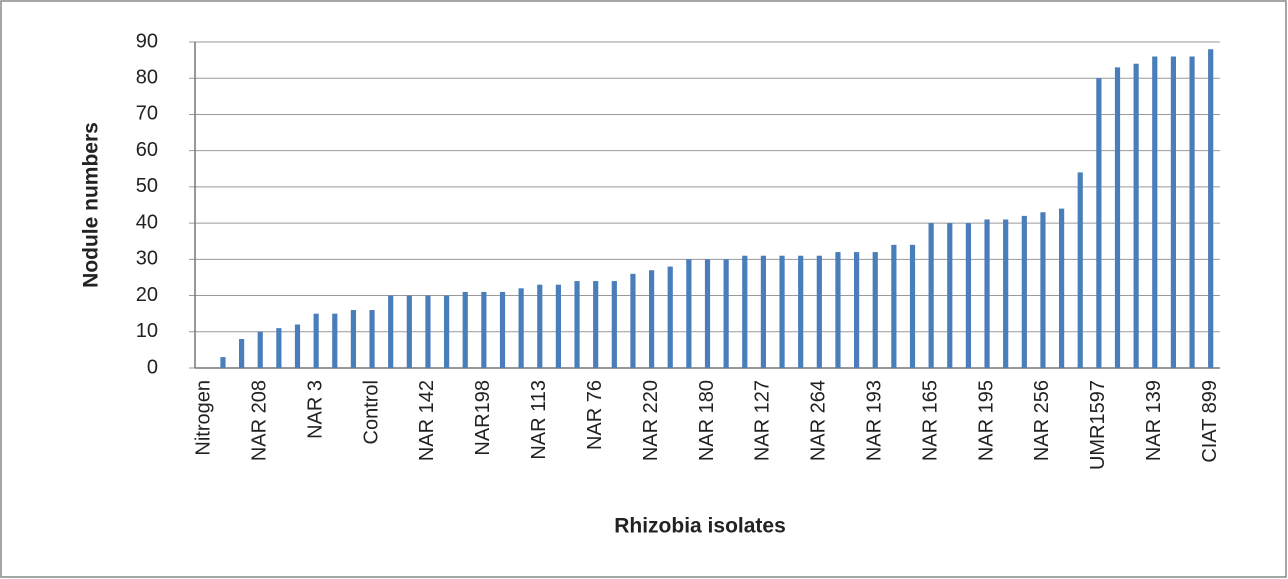  Describe the element at coordinates (1154, 420) in the screenshot. I see `x-tick-label: NAR 139` at that location.